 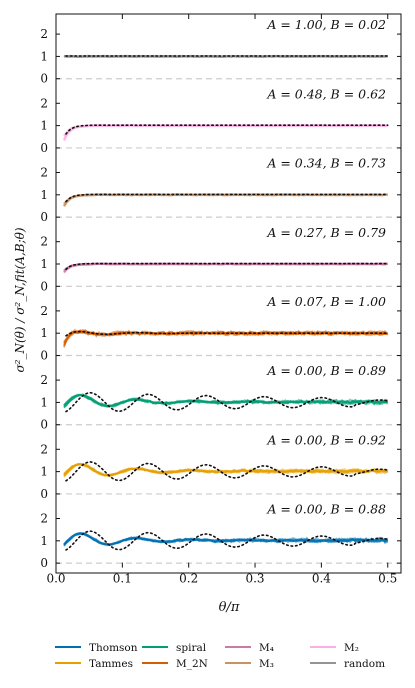 I want to click on panel-annotation: A = 0.00, B = 0.89, so click(x=326, y=370).